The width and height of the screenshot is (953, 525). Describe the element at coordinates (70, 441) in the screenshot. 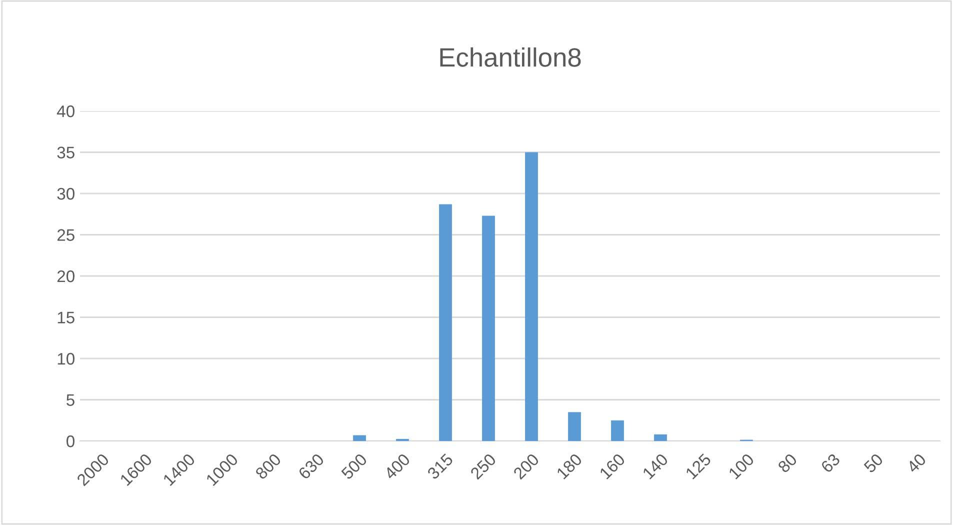

I see `y-tick-label: 0` at that location.